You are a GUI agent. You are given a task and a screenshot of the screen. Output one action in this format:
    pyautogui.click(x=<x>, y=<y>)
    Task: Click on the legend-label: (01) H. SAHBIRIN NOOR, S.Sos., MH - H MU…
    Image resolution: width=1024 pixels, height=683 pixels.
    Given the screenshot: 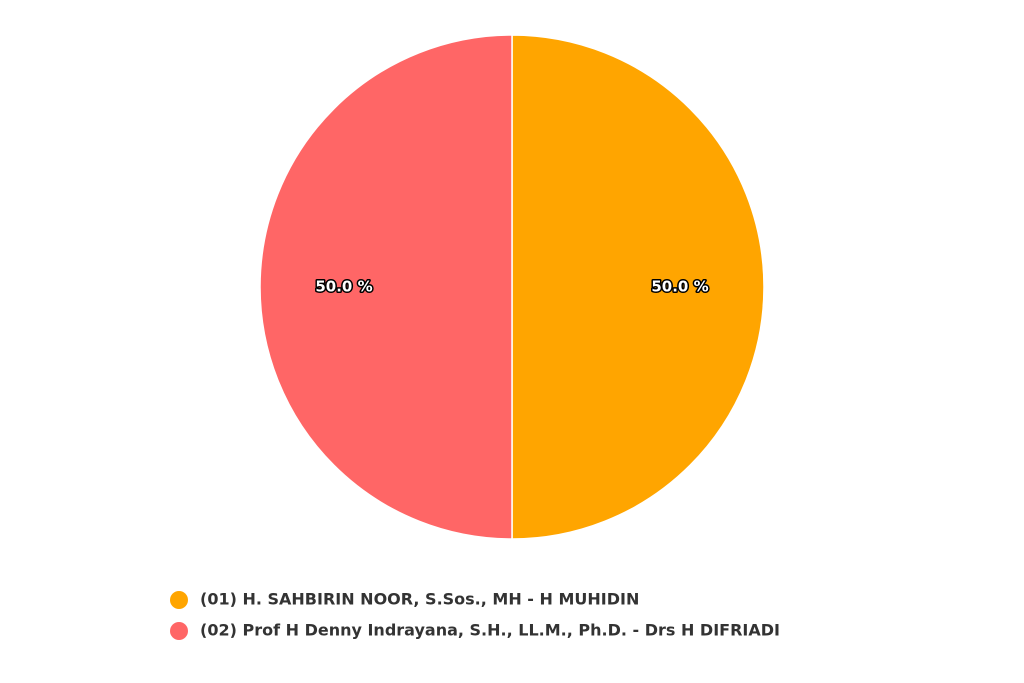 What is the action you would take?
    pyautogui.click(x=419, y=599)
    